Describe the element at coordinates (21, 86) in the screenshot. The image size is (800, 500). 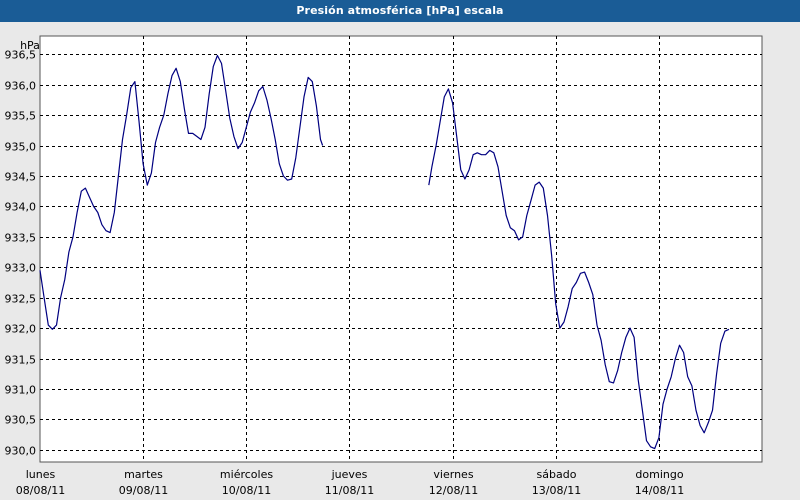
I see `y-tick-label: 936,0` at that location.